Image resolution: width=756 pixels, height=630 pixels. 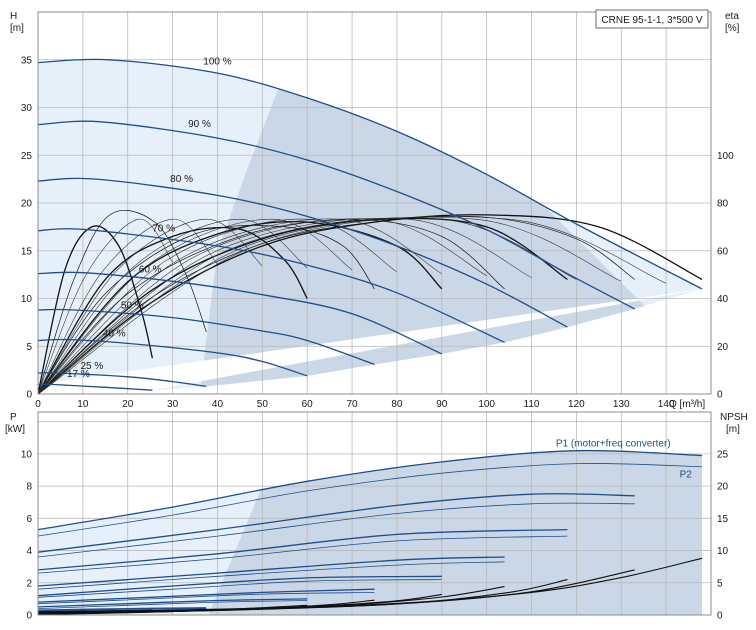 I want to click on eta-axis-title: eta [%], so click(x=733, y=22).